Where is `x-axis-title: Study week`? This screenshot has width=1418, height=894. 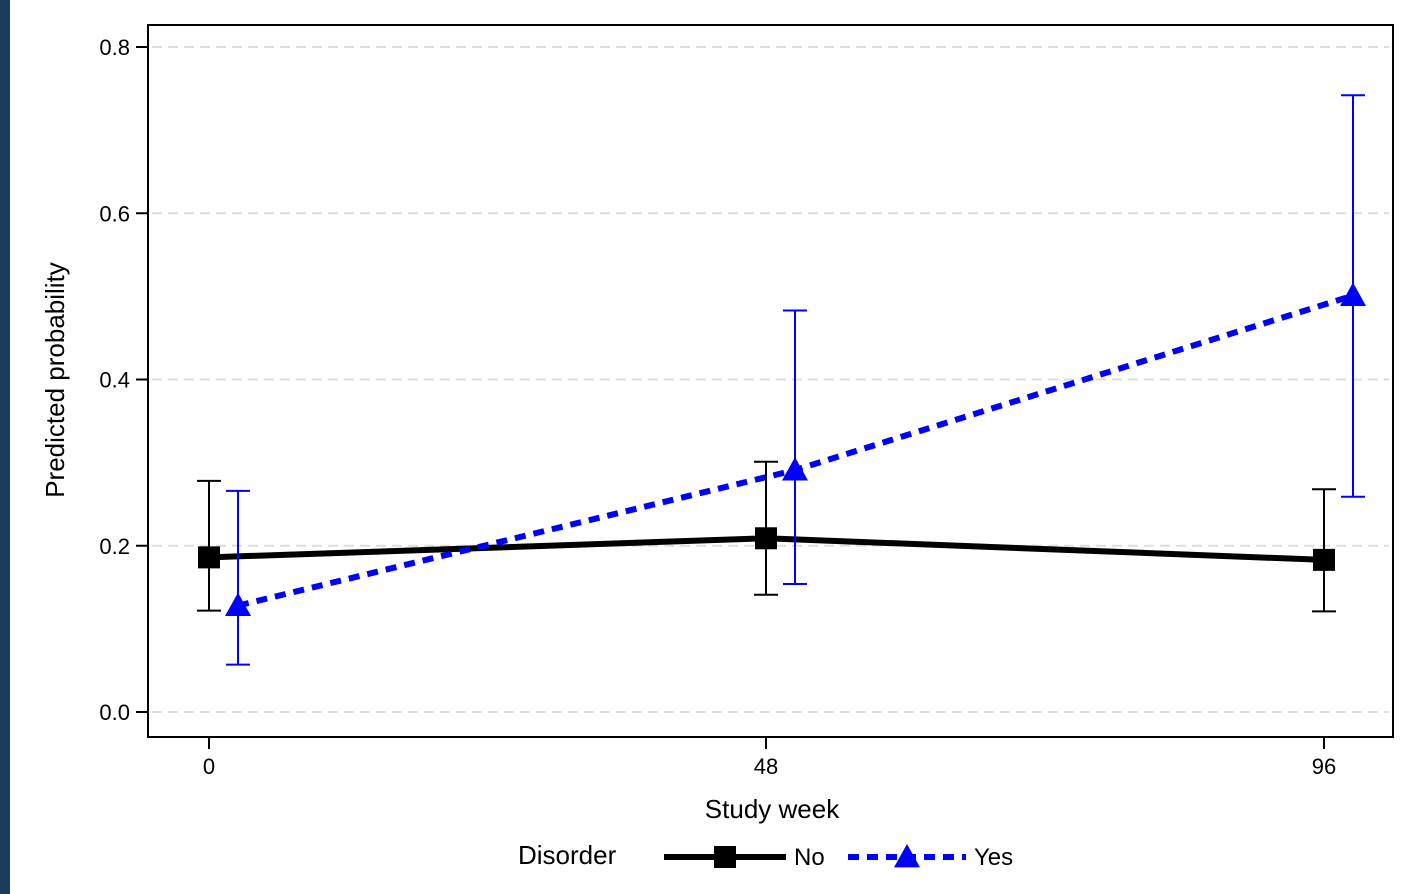
x-axis-title: Study week is located at coordinates (772, 809).